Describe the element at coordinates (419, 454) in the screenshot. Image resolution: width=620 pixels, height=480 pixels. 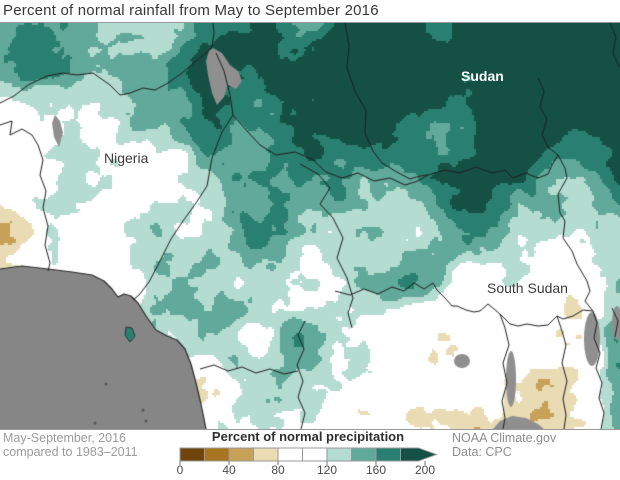
I see `legend-arrow` at that location.